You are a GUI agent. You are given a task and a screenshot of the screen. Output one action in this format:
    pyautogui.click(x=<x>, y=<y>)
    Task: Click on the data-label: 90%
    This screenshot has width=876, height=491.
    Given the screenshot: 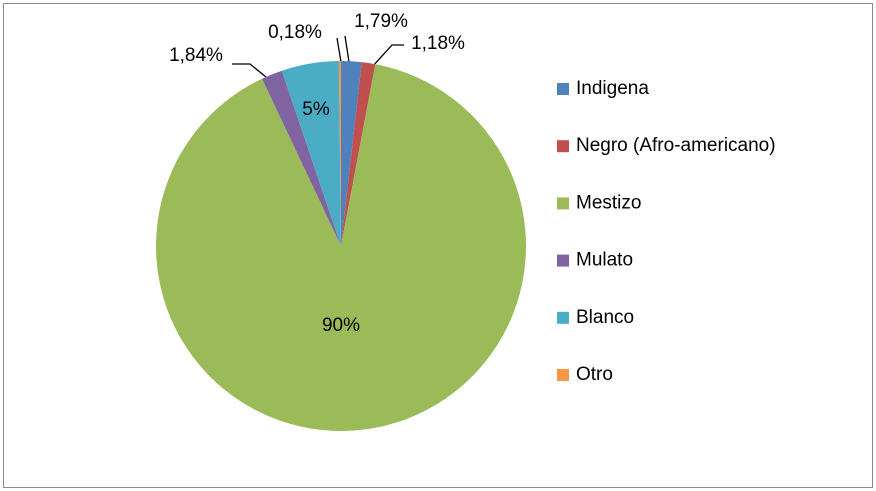 What is the action you would take?
    pyautogui.click(x=341, y=325)
    